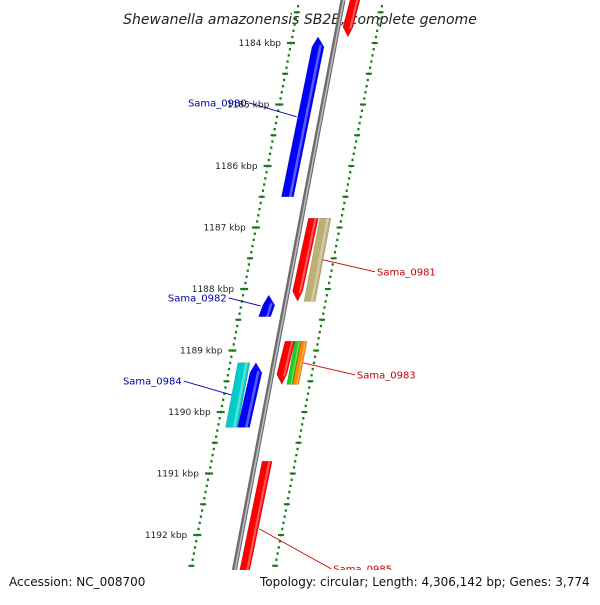  I want to click on gene-label: Sama_0980, so click(217, 103).